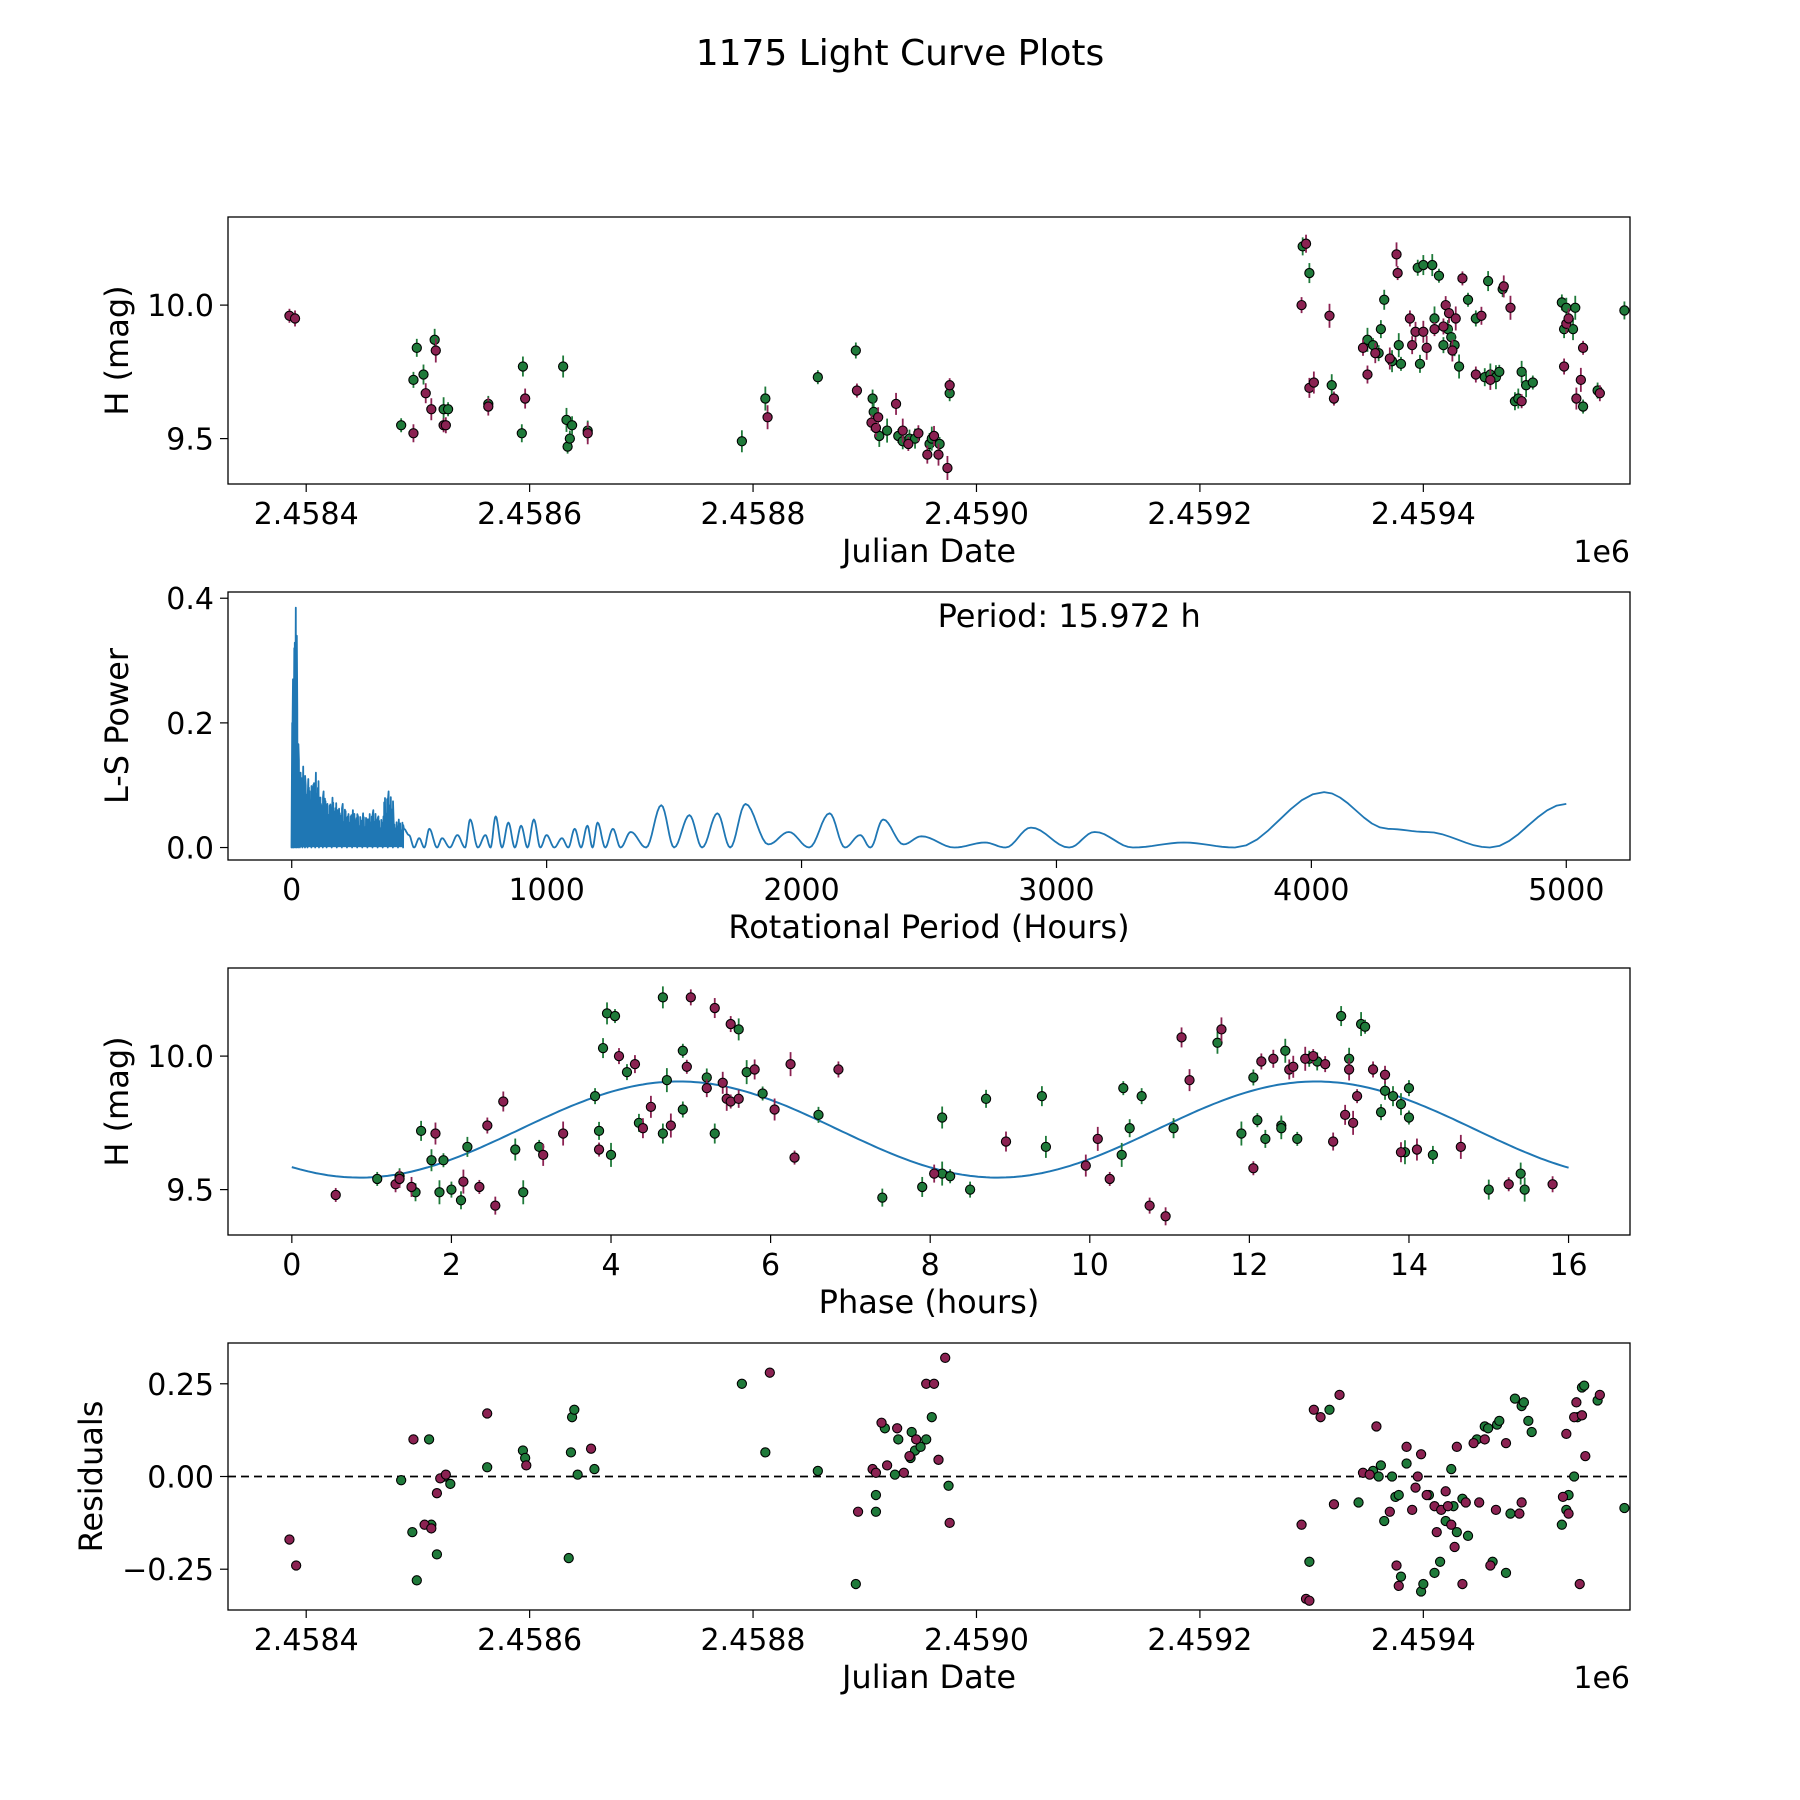 The width and height of the screenshot is (1800, 1800). Describe the element at coordinates (1311, 890) in the screenshot. I see `x-tick-label: 4000` at that location.